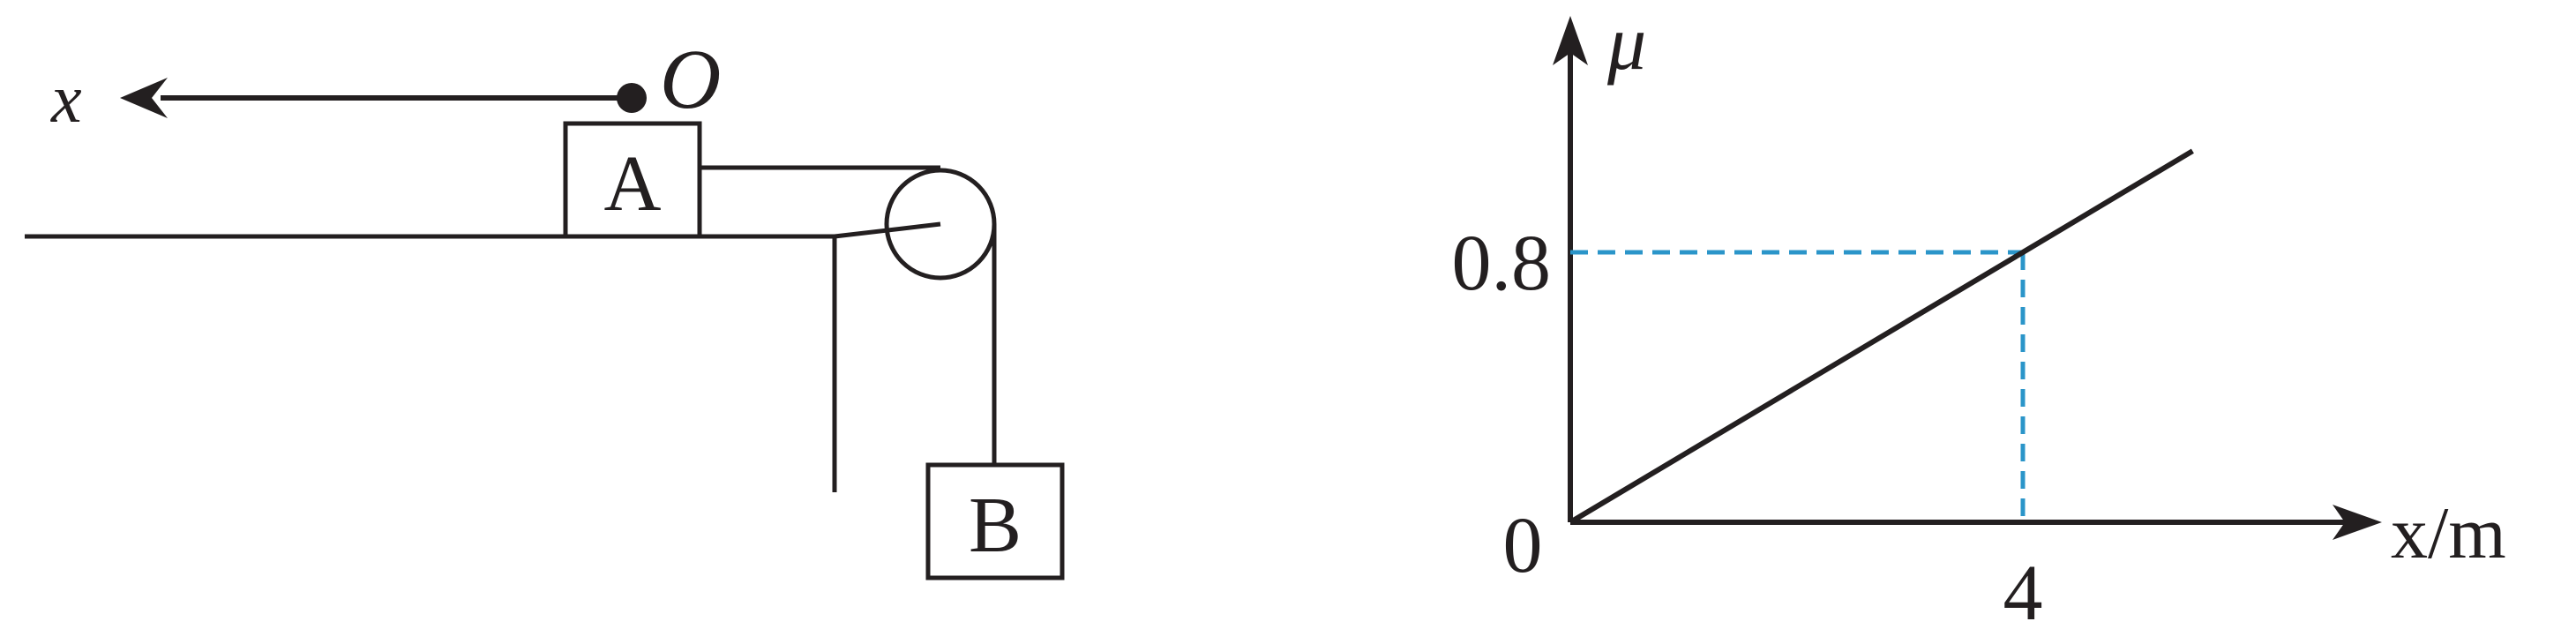  I want to click on origin-dot, so click(632, 98).